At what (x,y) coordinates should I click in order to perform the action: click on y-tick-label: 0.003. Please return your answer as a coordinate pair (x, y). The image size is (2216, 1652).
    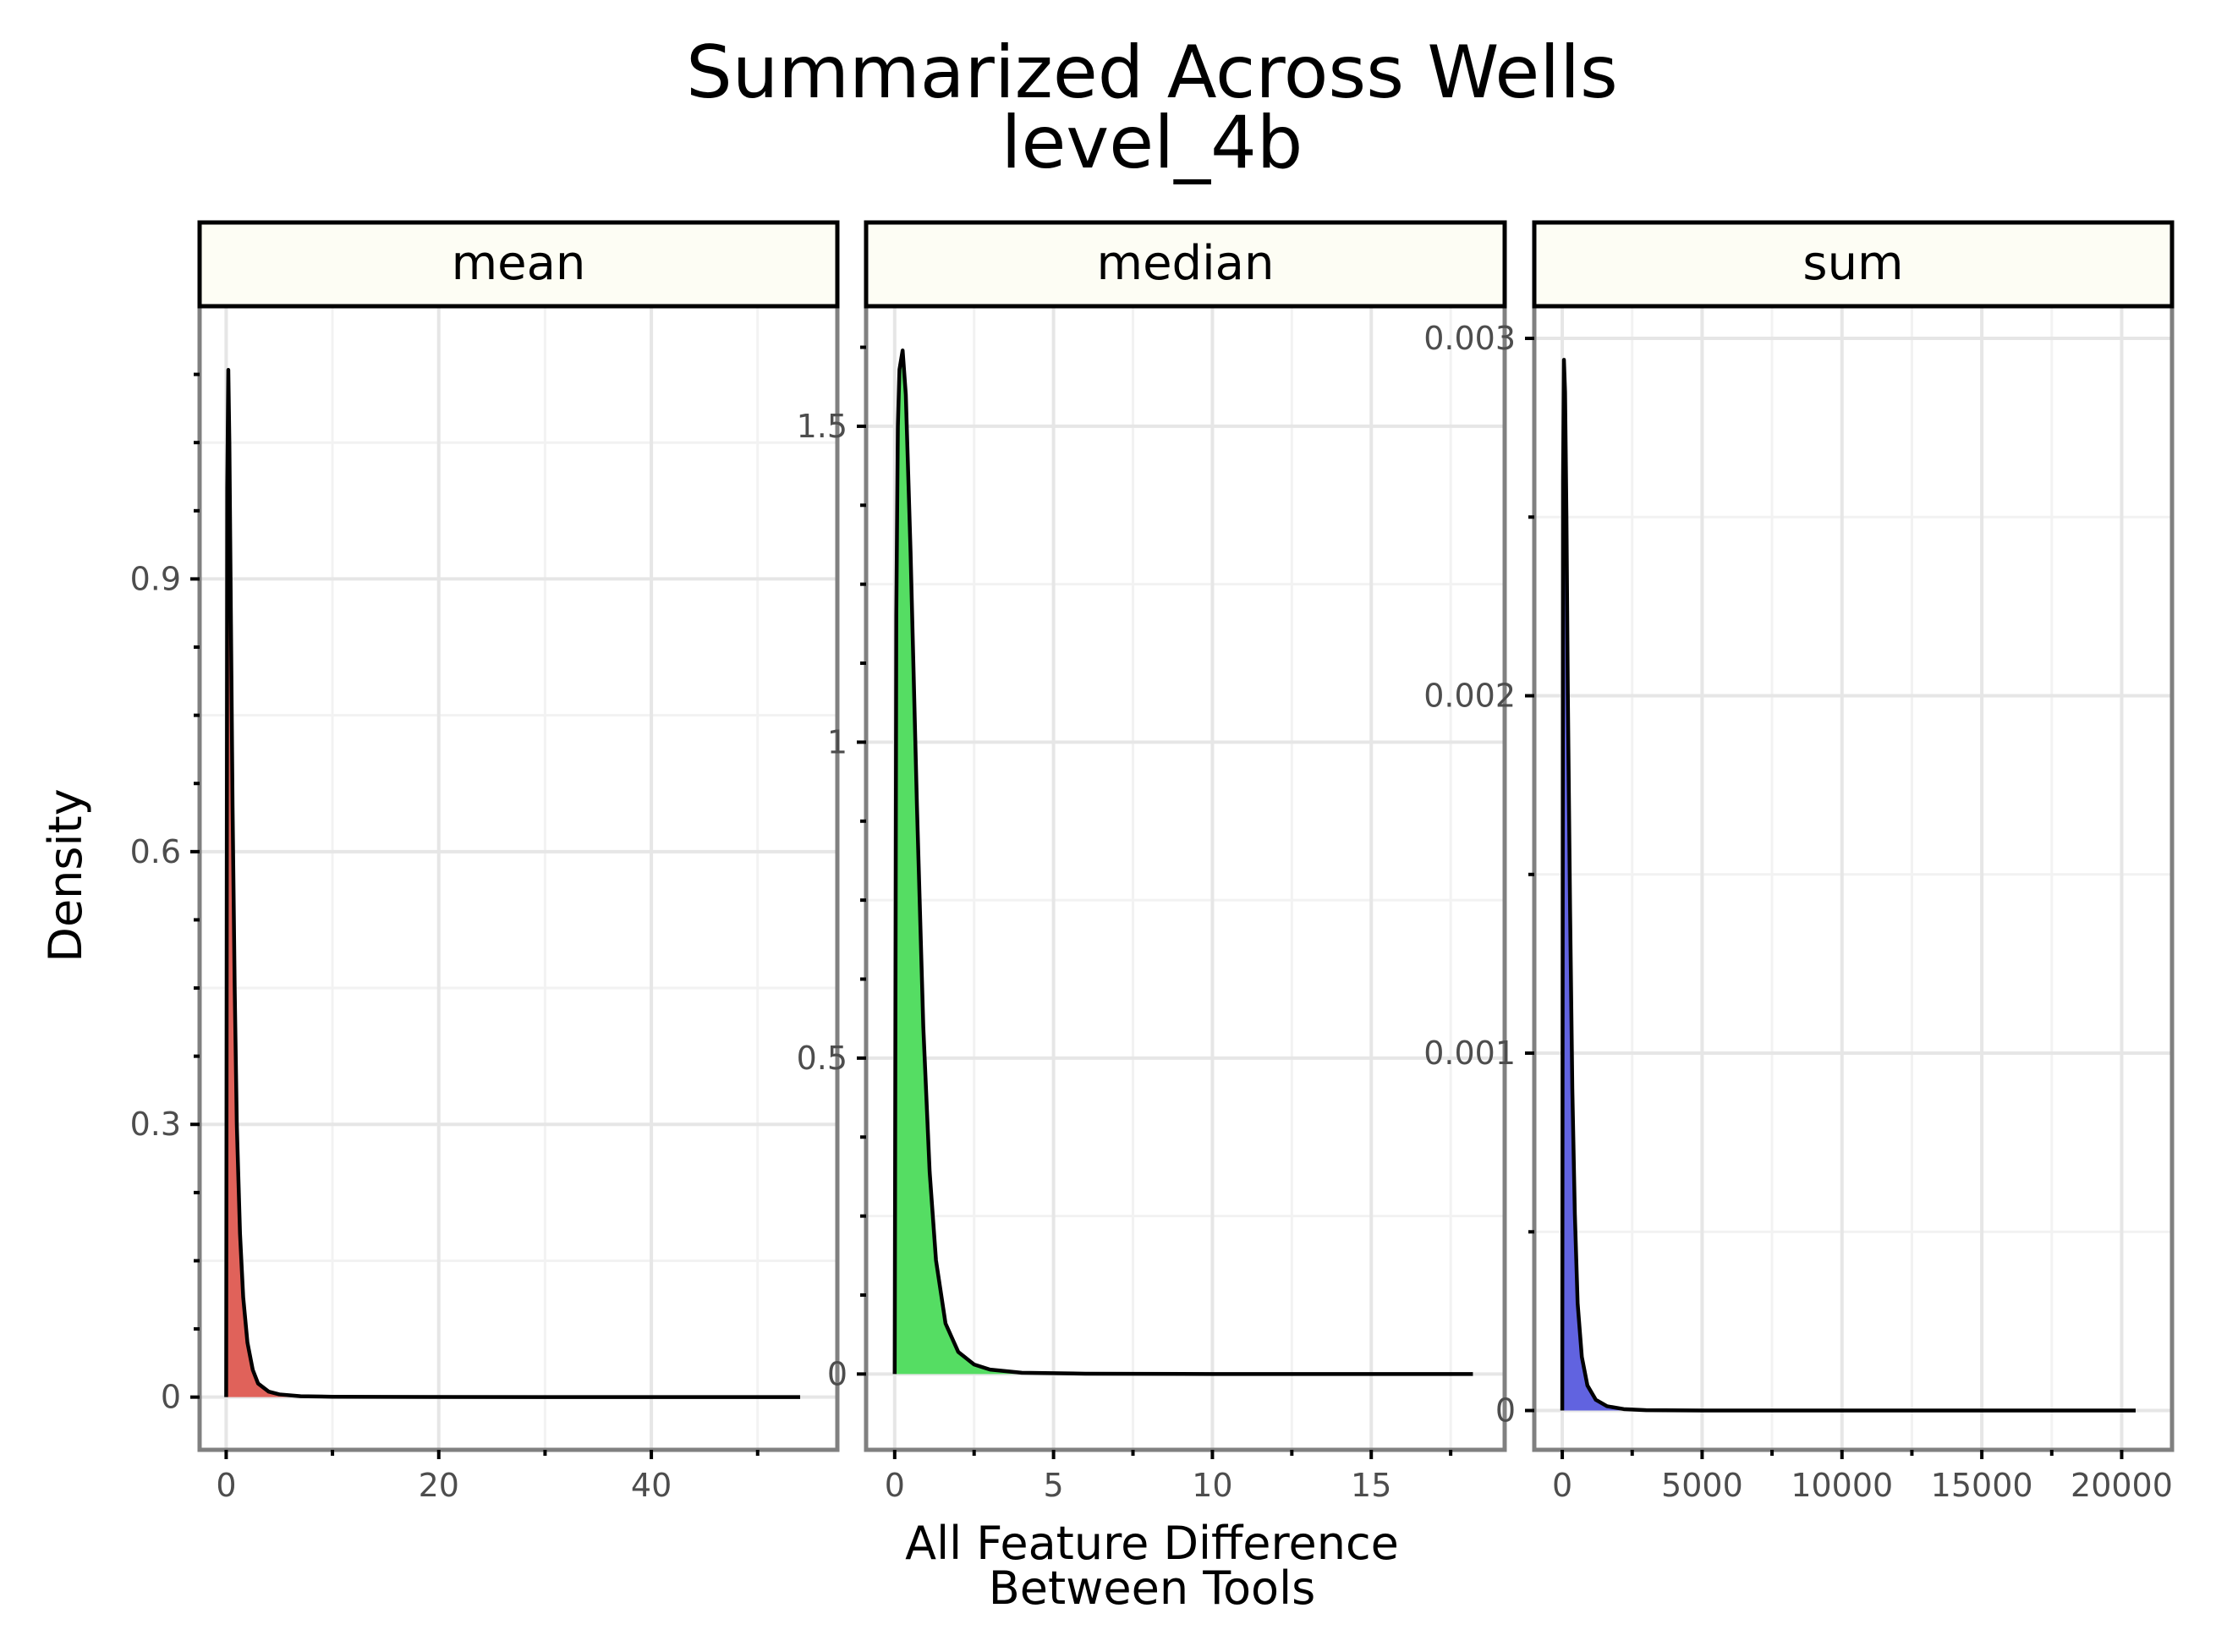
    Looking at the image, I should click on (1469, 338).